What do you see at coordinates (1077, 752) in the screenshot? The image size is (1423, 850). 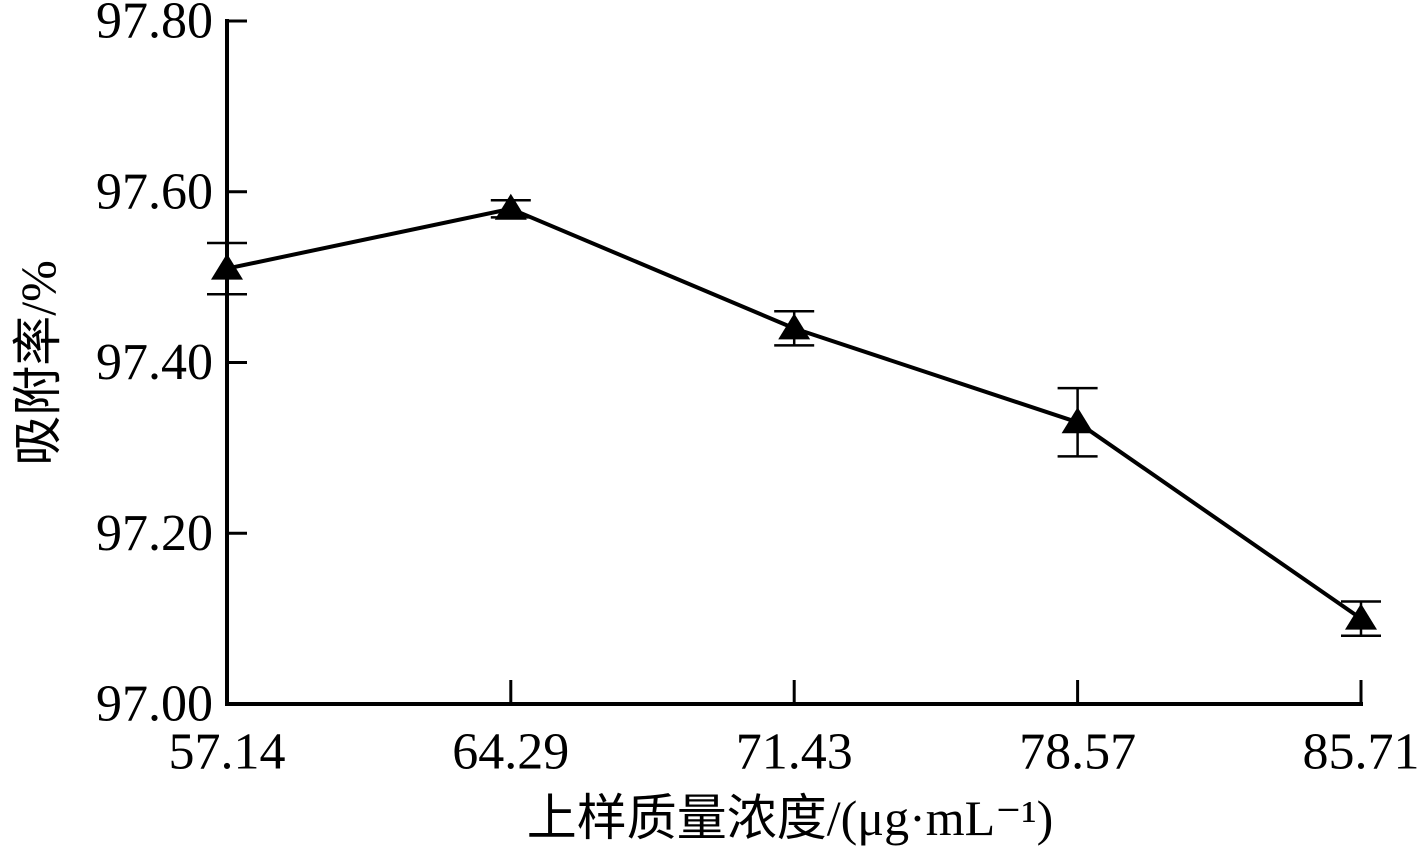 I see `x-tick-label: 78.57` at bounding box center [1077, 752].